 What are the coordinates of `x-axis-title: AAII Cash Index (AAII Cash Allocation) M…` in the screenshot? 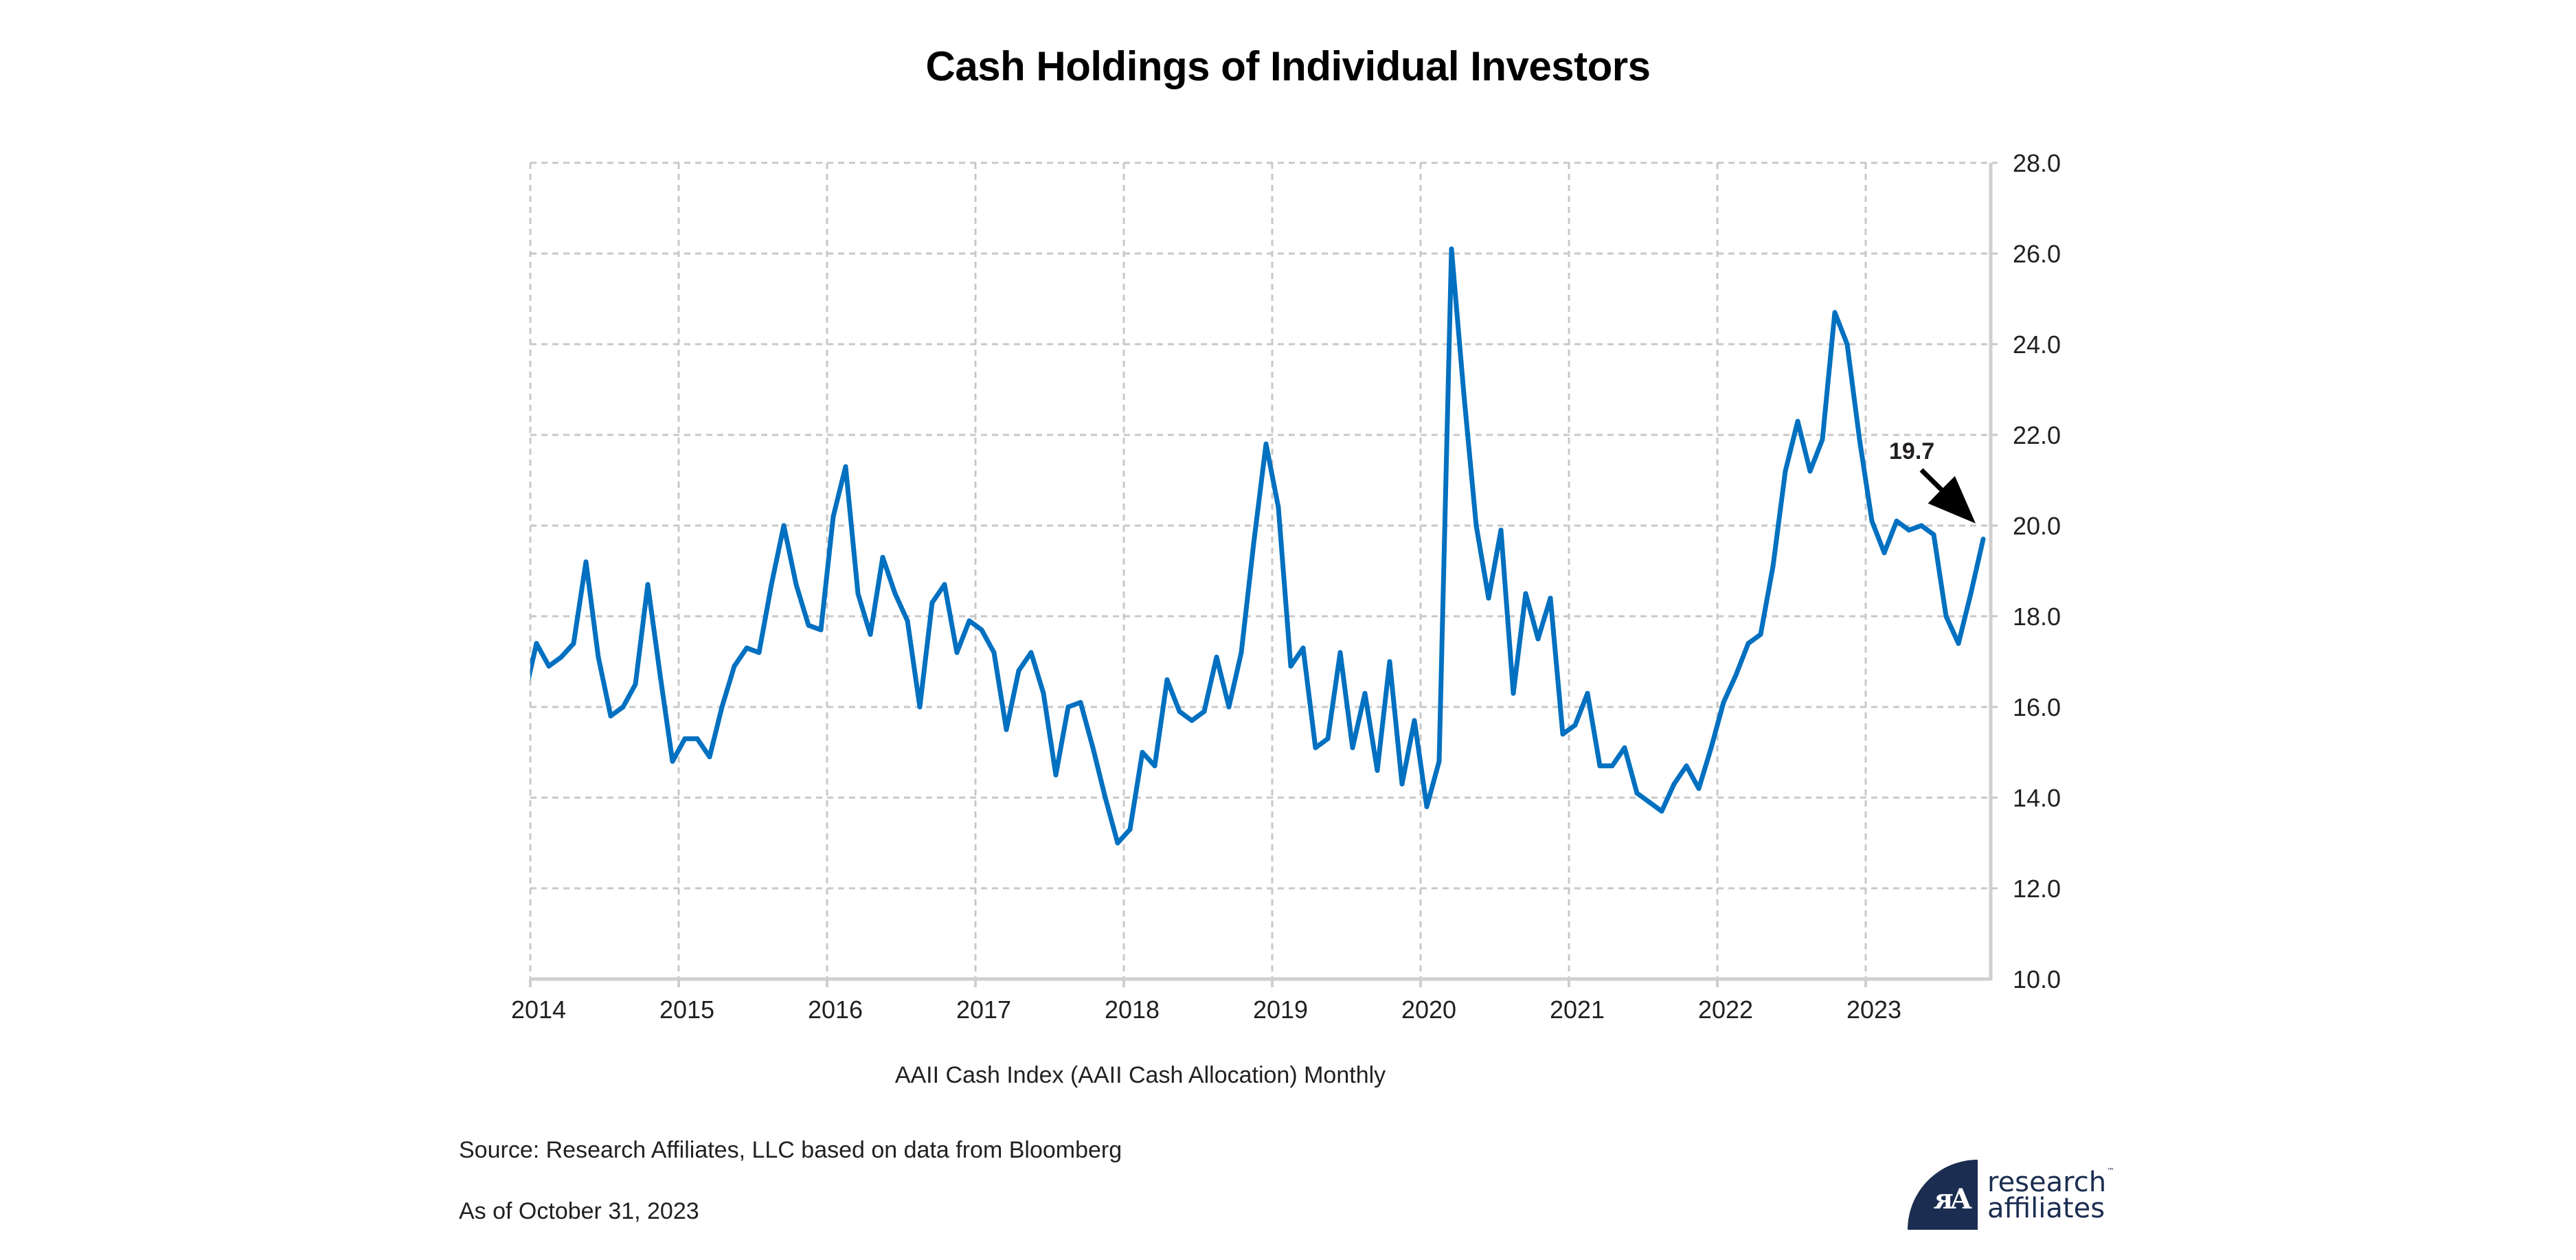 It's located at (1140, 1075).